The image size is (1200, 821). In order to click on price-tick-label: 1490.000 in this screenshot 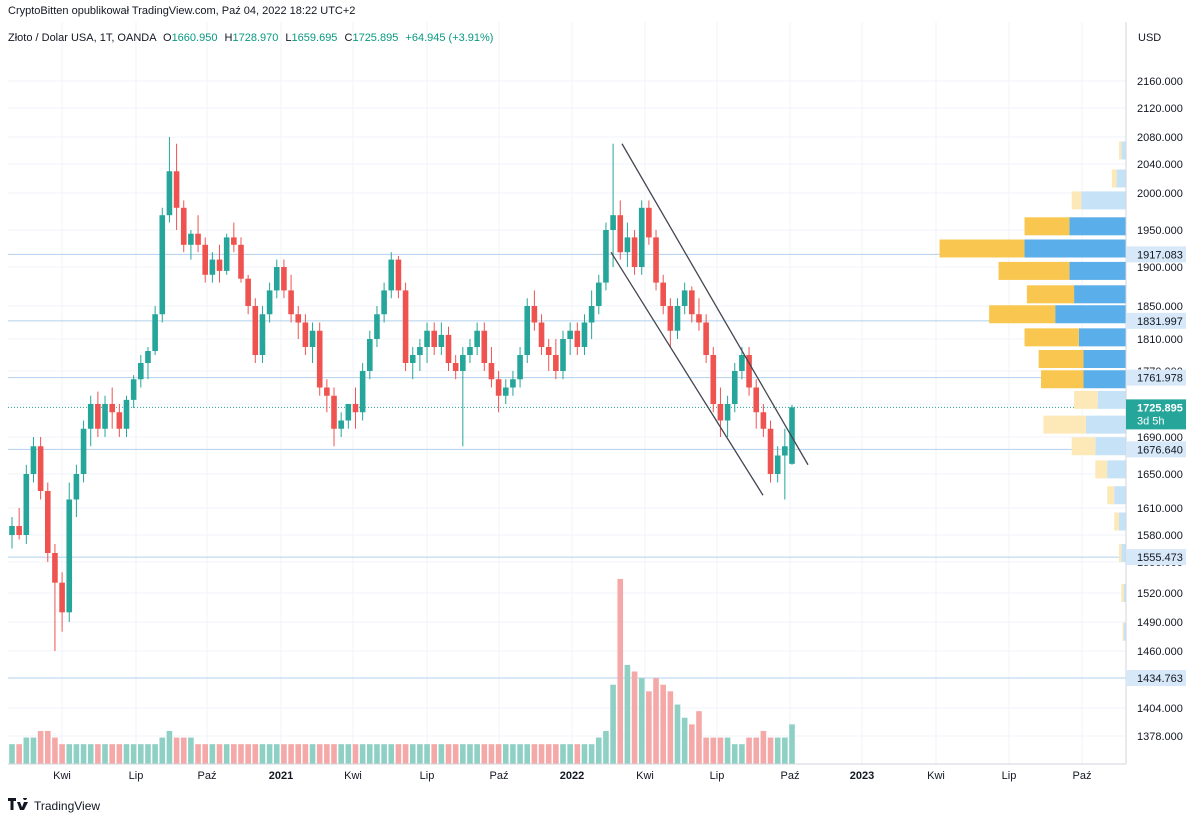, I will do `click(1160, 623)`.